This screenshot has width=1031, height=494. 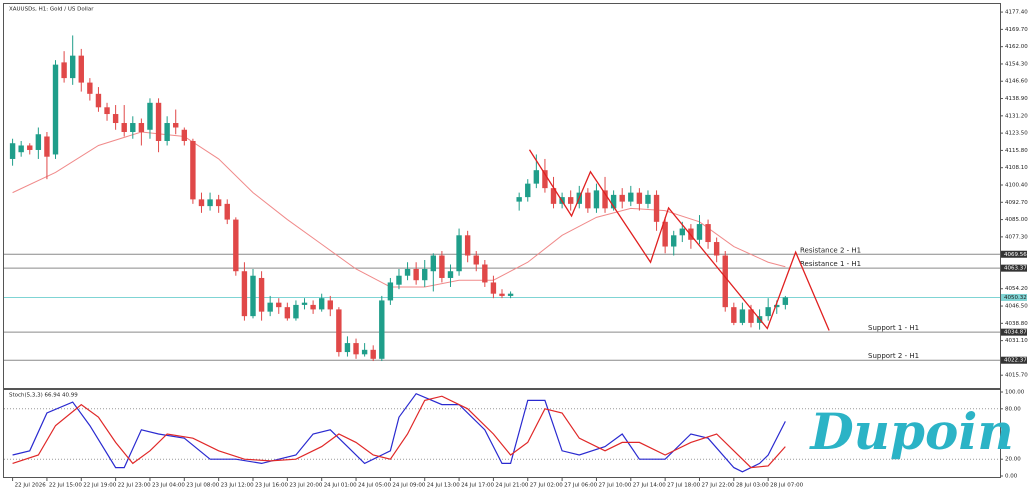 I want to click on x-tick-label: 23 Jul 20:00, so click(x=305, y=486).